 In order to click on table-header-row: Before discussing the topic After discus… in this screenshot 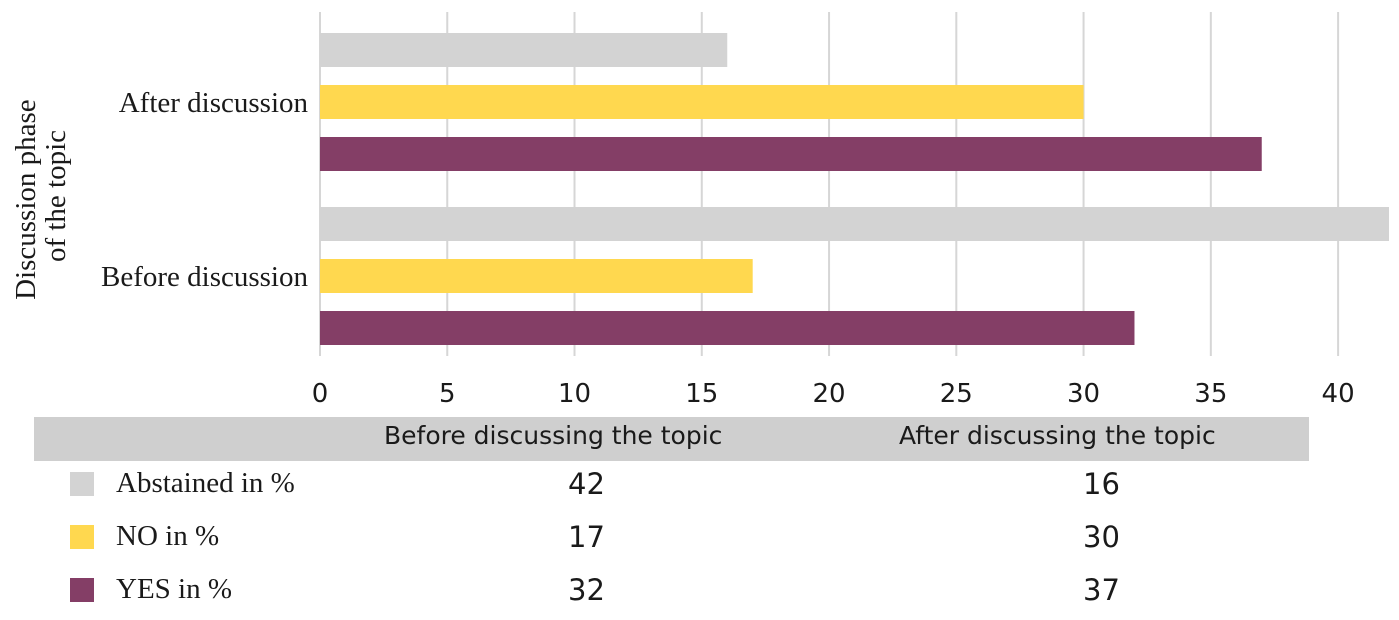, I will do `click(671, 439)`.